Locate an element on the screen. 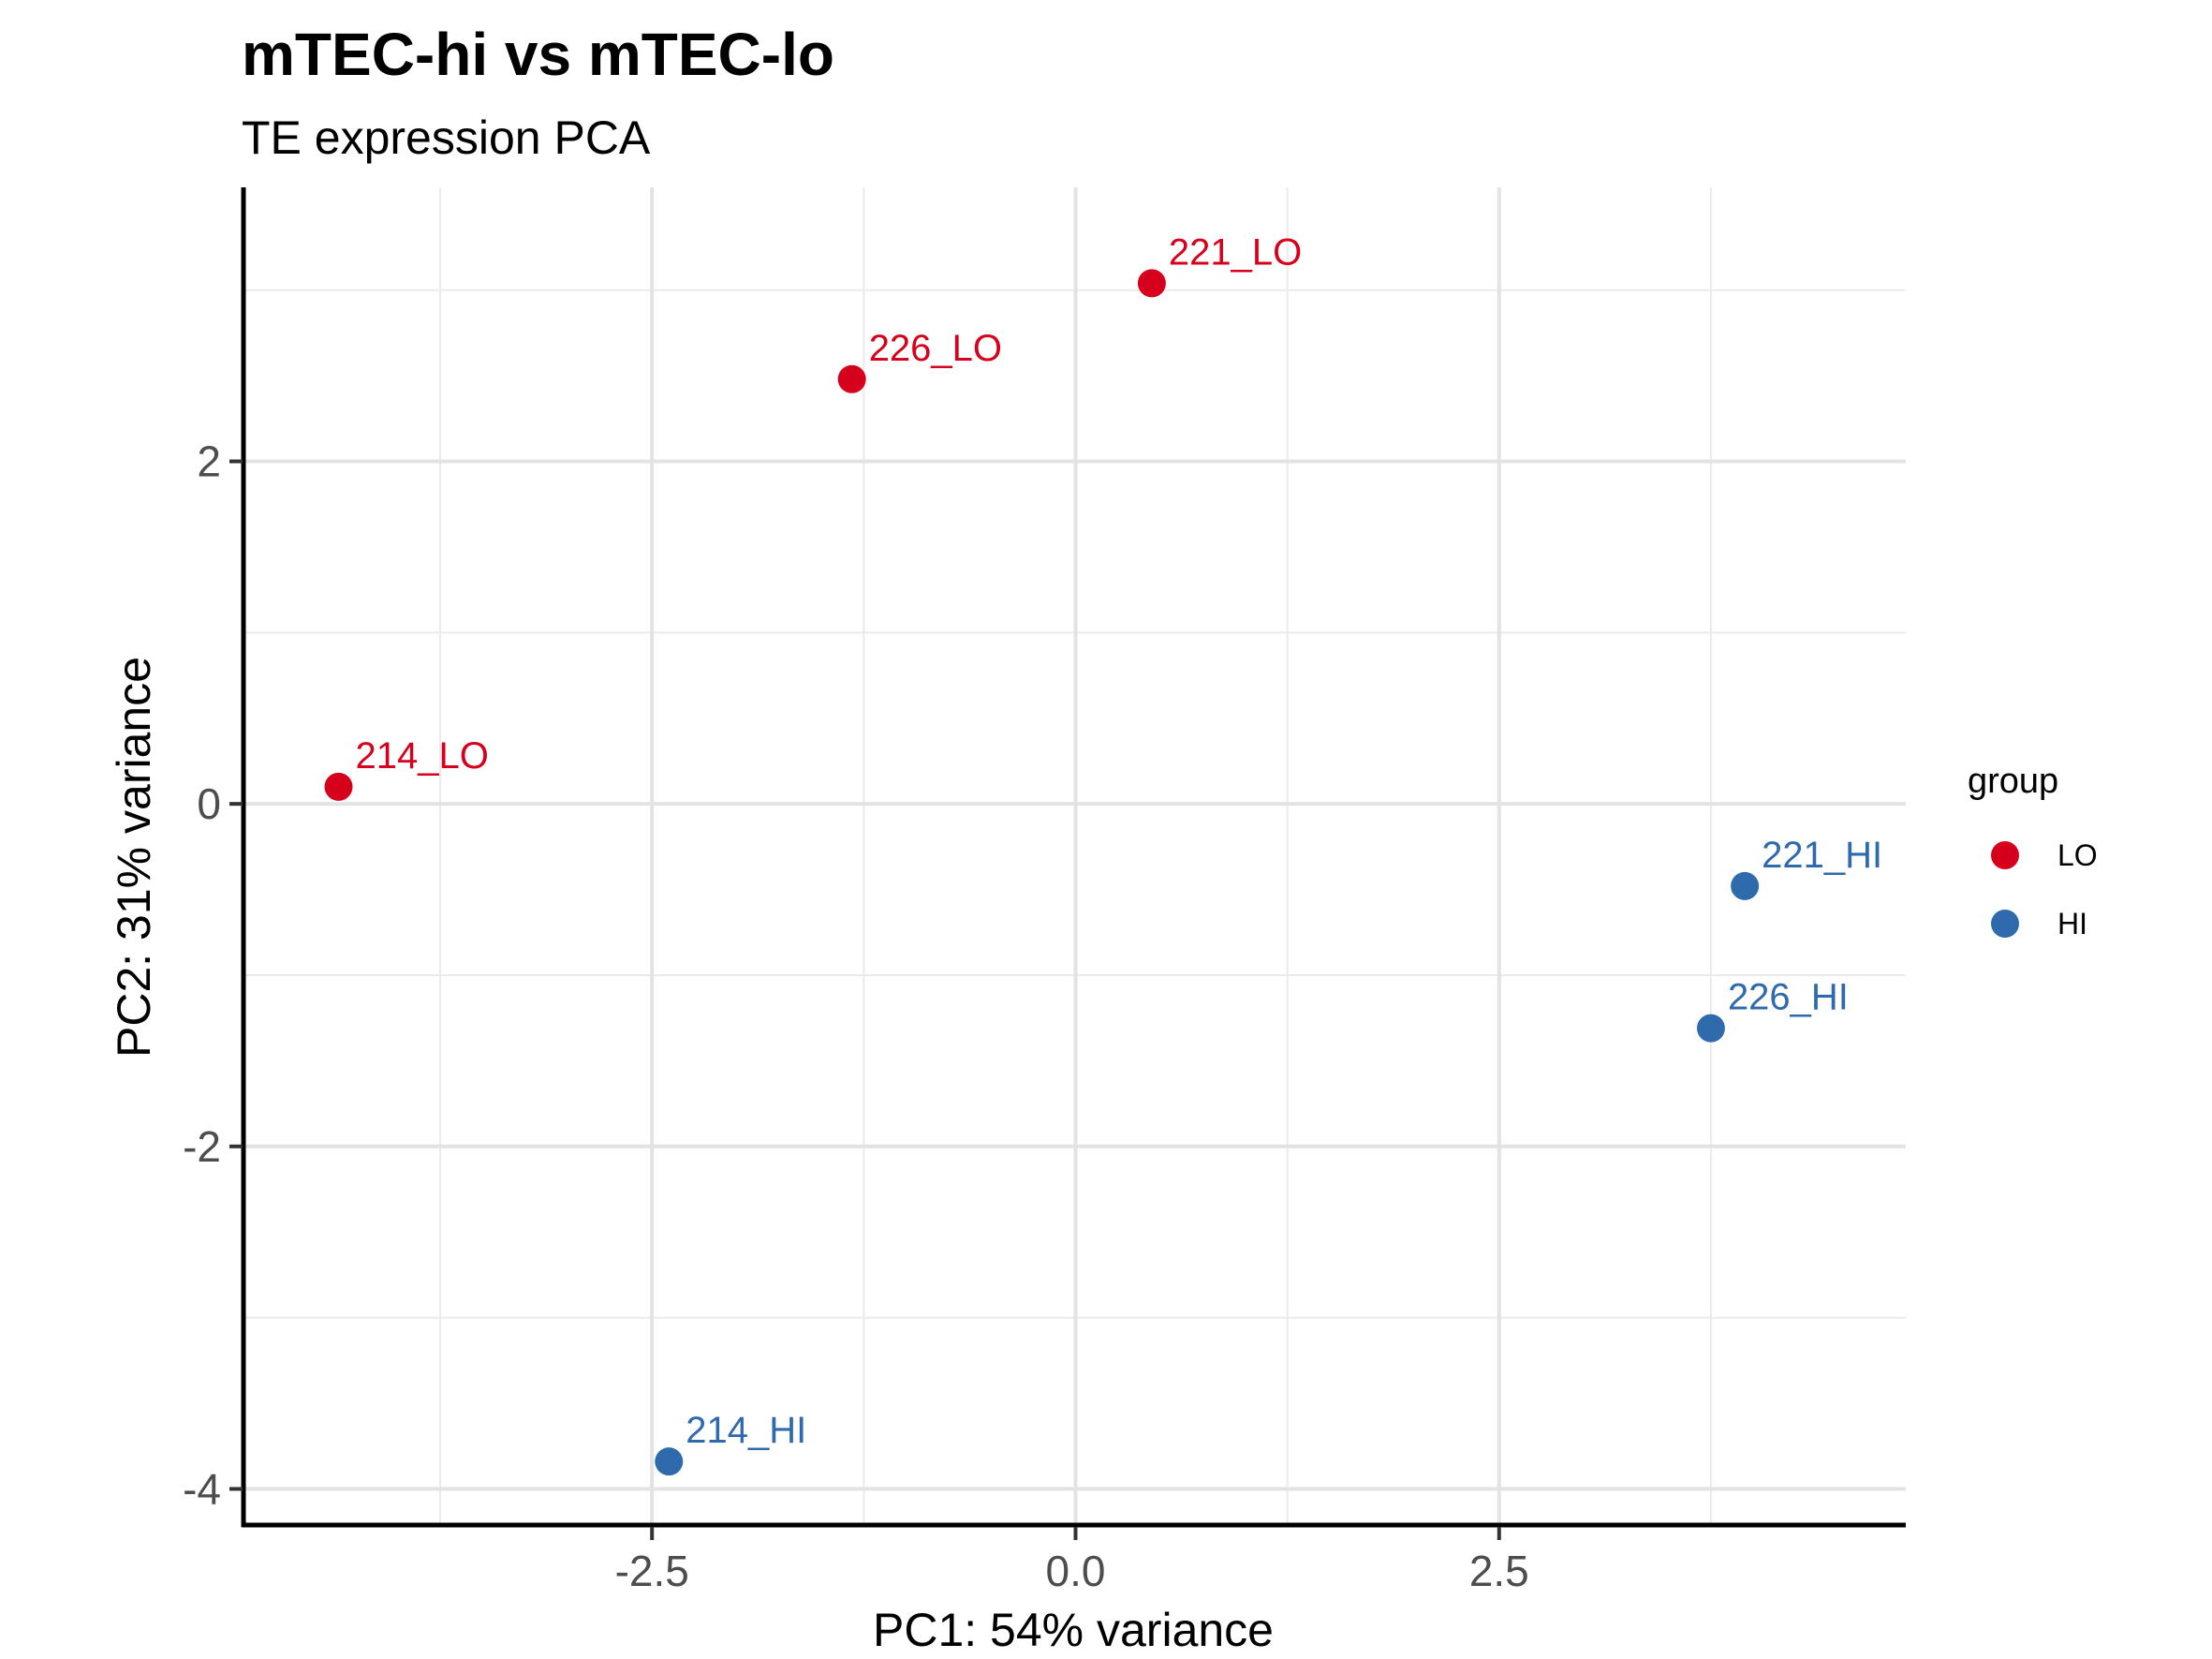 This screenshot has width=2212, height=1659. chart-title: mTEC-hi vs mTEC-lo is located at coordinates (538, 55).